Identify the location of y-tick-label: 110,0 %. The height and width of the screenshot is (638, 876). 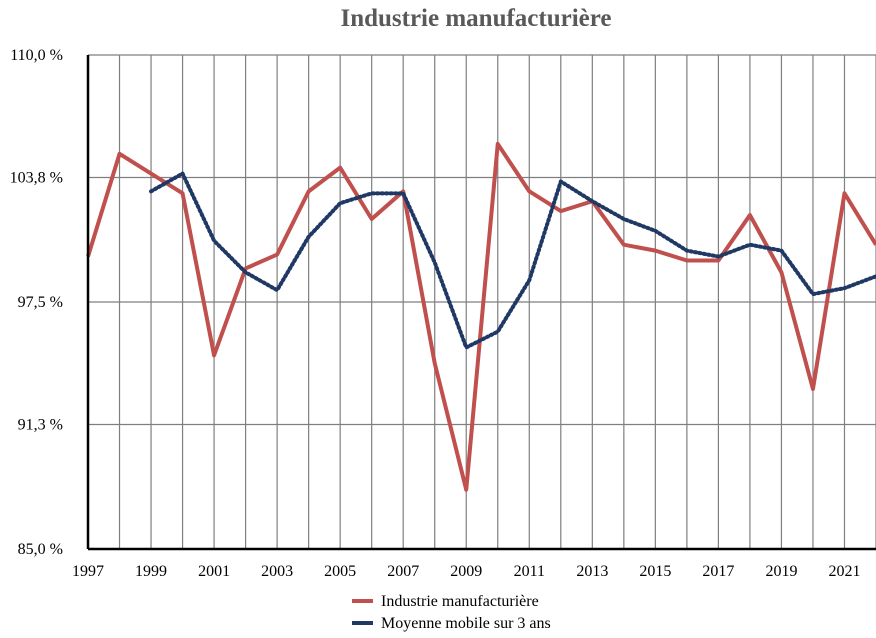
(36, 55).